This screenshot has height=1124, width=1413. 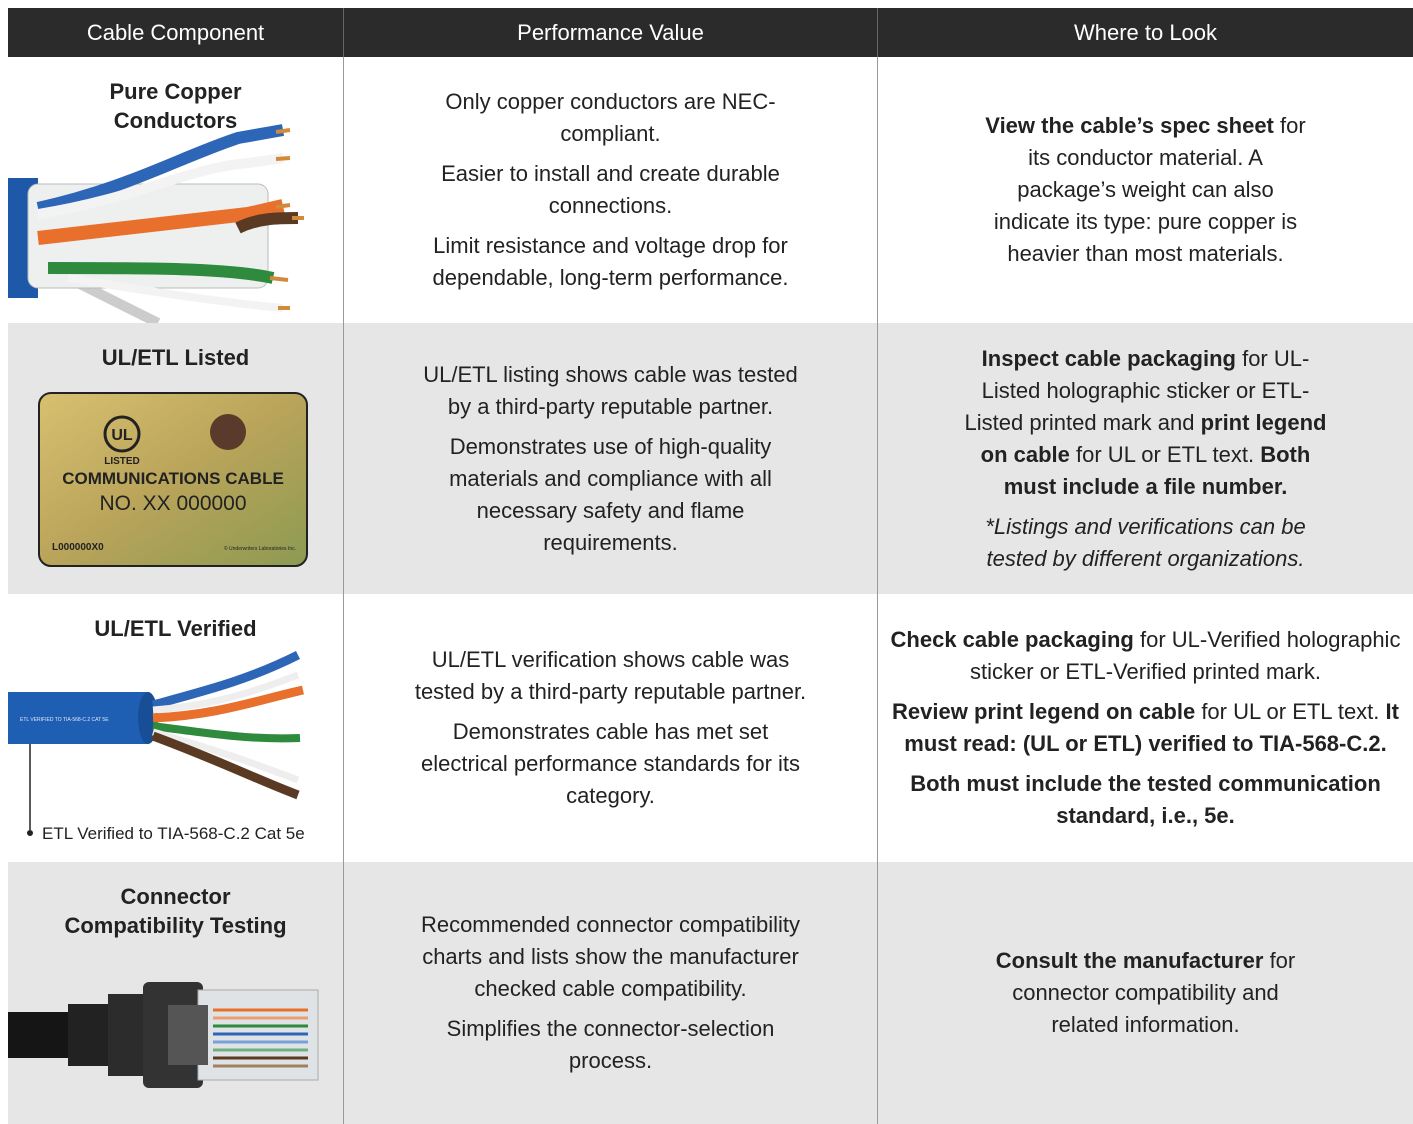 I want to click on component-cell: UL/ETL Listed, so click(x=175, y=458).